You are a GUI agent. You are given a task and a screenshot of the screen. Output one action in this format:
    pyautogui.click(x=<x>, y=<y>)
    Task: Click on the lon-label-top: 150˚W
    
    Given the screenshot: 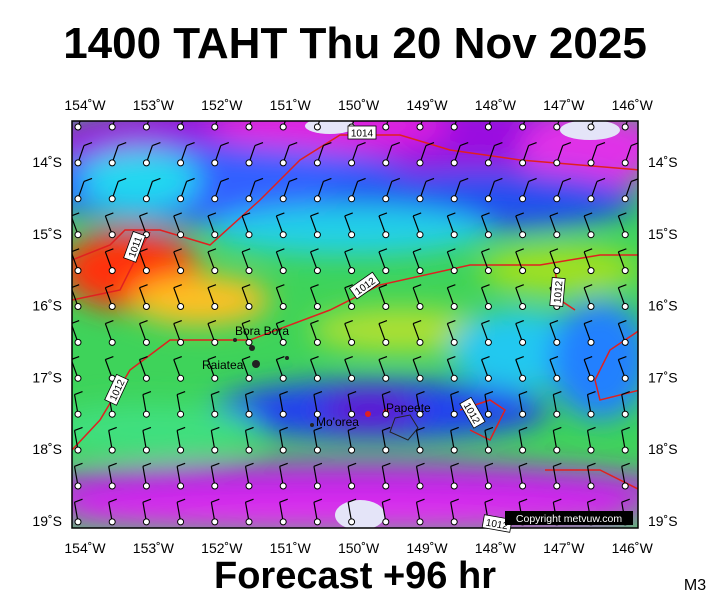 What is the action you would take?
    pyautogui.click(x=359, y=105)
    